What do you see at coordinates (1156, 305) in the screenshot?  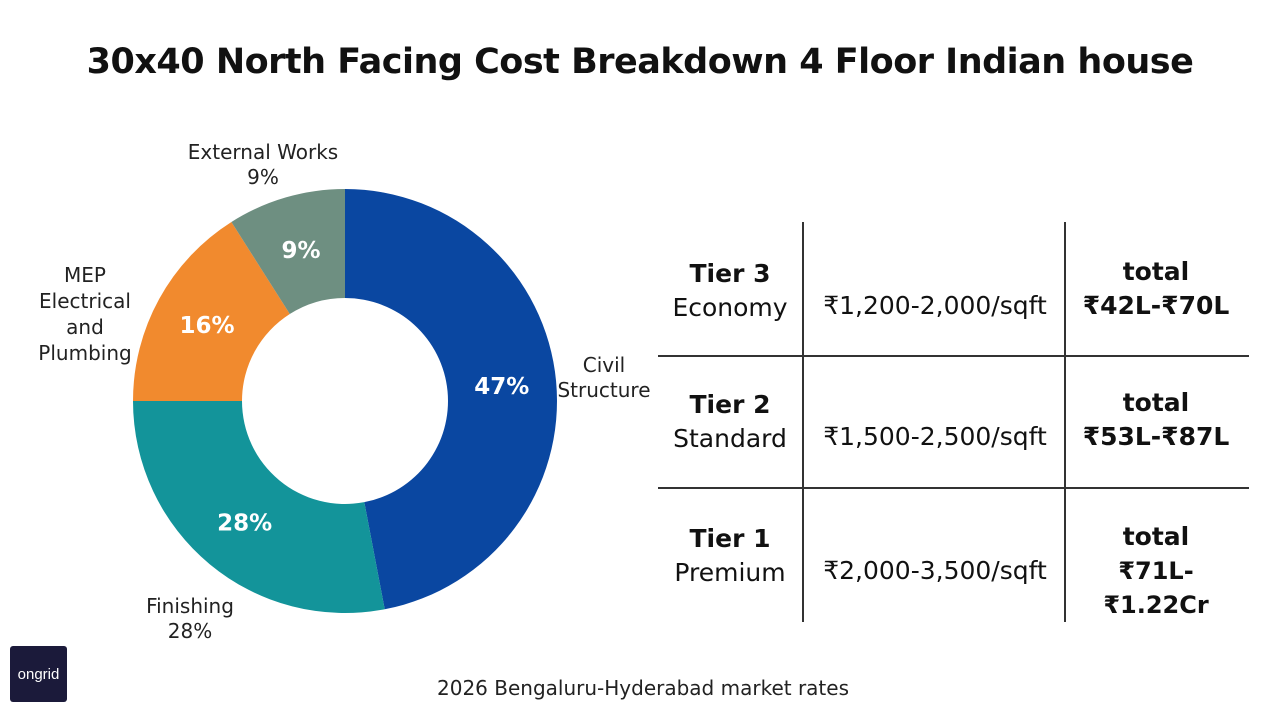 I see `tier-3-total-value: ₹42L-₹70L` at bounding box center [1156, 305].